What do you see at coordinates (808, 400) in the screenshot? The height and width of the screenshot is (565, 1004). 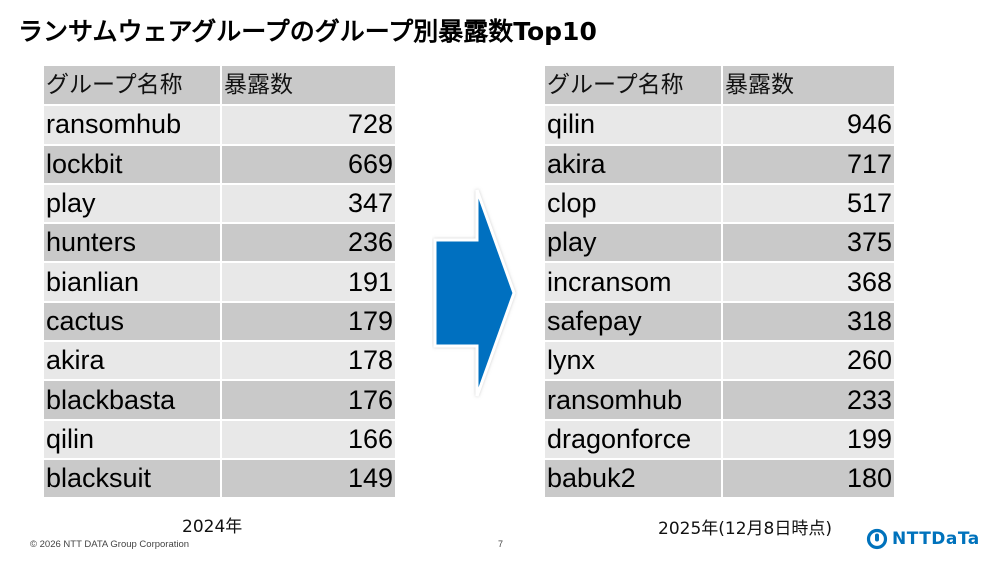 I see `exposure-count: 233` at bounding box center [808, 400].